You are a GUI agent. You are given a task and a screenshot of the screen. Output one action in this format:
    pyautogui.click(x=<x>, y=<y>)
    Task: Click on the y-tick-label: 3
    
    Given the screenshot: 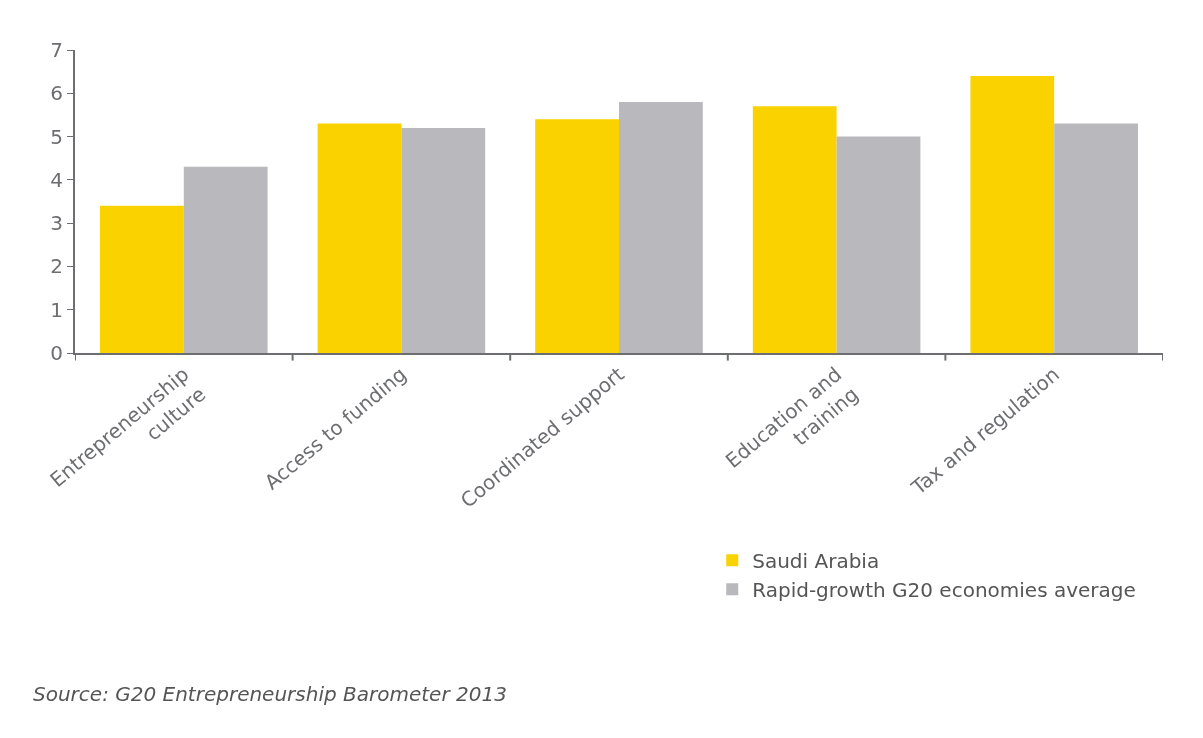 What is the action you would take?
    pyautogui.click(x=56, y=223)
    